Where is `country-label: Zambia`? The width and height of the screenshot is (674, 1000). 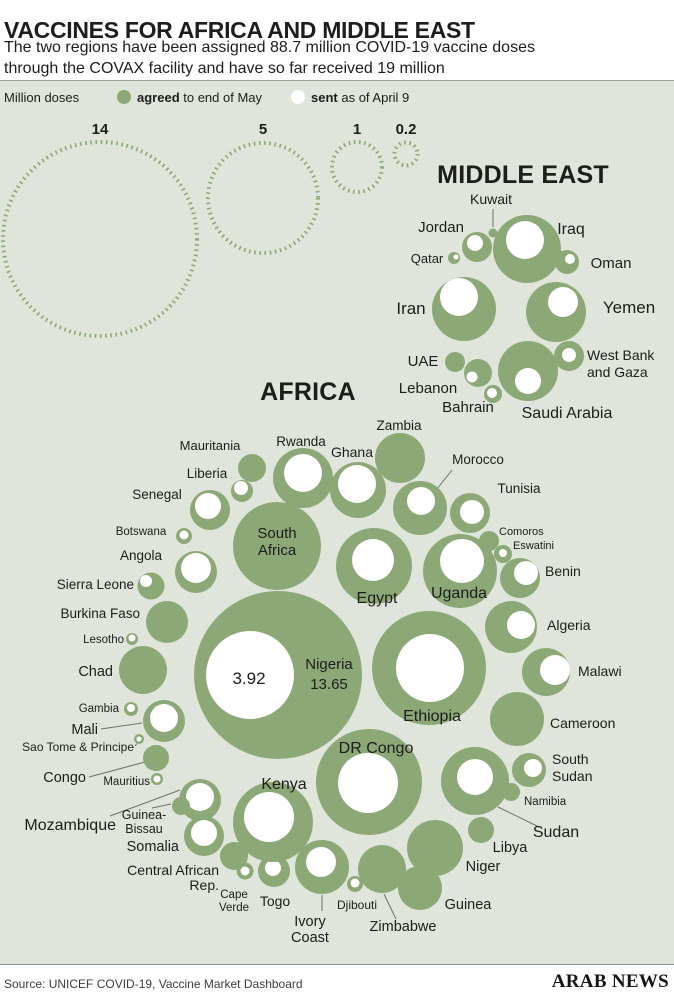
country-label: Zambia is located at coordinates (399, 425).